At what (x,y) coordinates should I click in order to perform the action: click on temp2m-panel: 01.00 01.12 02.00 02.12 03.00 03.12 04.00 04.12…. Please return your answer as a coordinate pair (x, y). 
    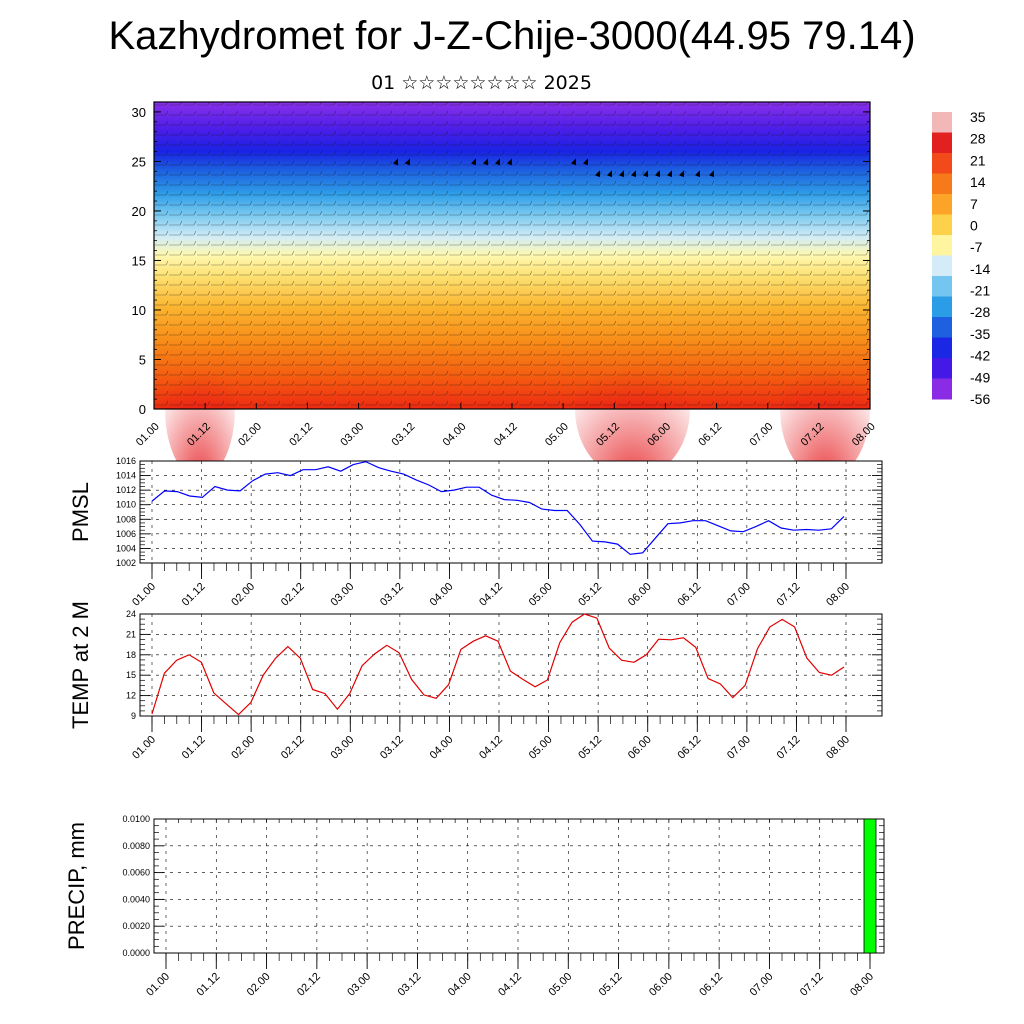
    Looking at the image, I should click on (475, 681).